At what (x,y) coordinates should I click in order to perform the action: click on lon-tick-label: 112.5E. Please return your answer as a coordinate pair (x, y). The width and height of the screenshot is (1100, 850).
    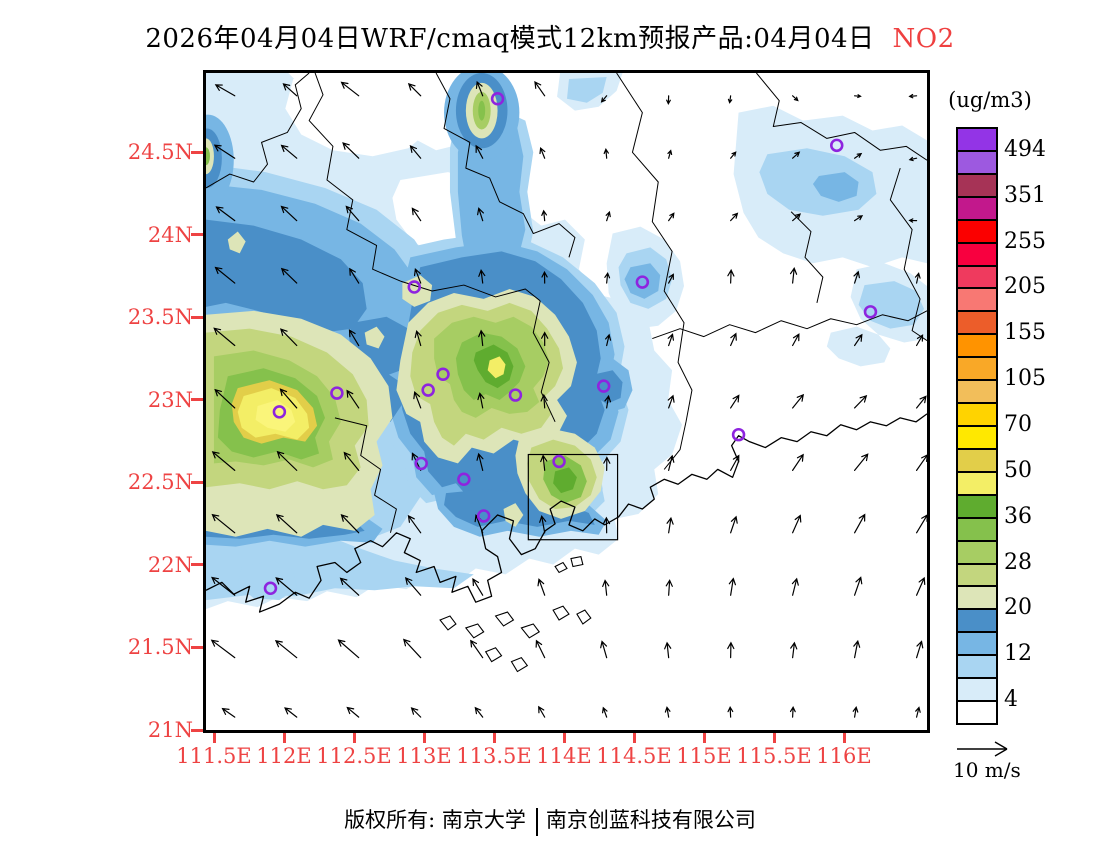
    Looking at the image, I should click on (354, 756).